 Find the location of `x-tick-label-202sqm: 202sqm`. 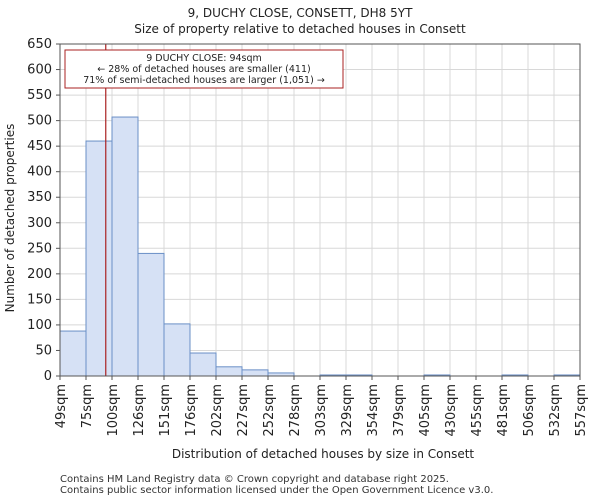

x-tick-label-202sqm: 202sqm is located at coordinates (217, 410).